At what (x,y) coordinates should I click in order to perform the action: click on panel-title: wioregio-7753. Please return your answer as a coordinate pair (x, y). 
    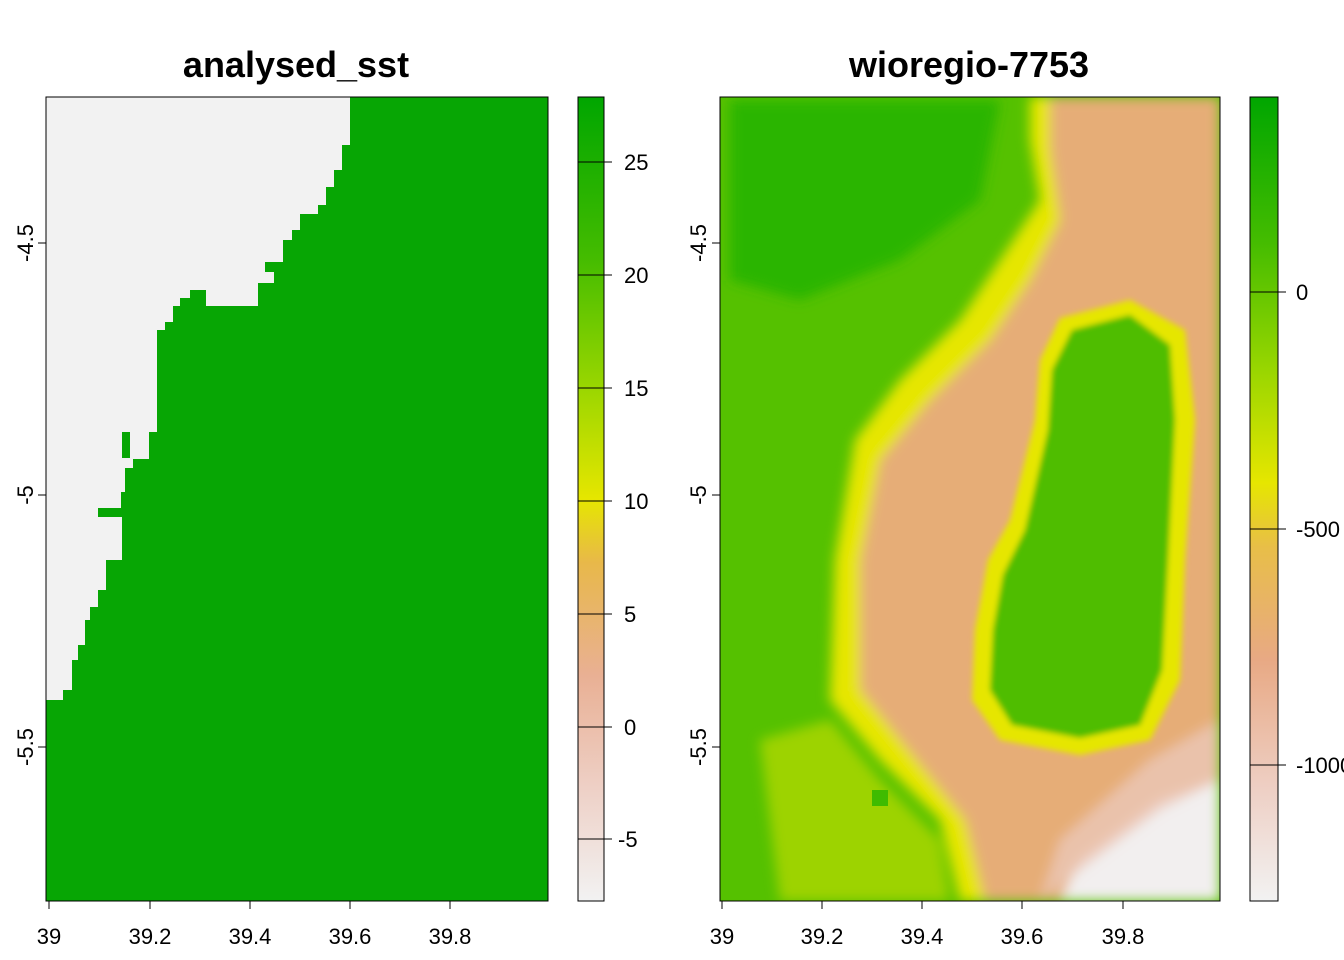
    Looking at the image, I should click on (968, 64).